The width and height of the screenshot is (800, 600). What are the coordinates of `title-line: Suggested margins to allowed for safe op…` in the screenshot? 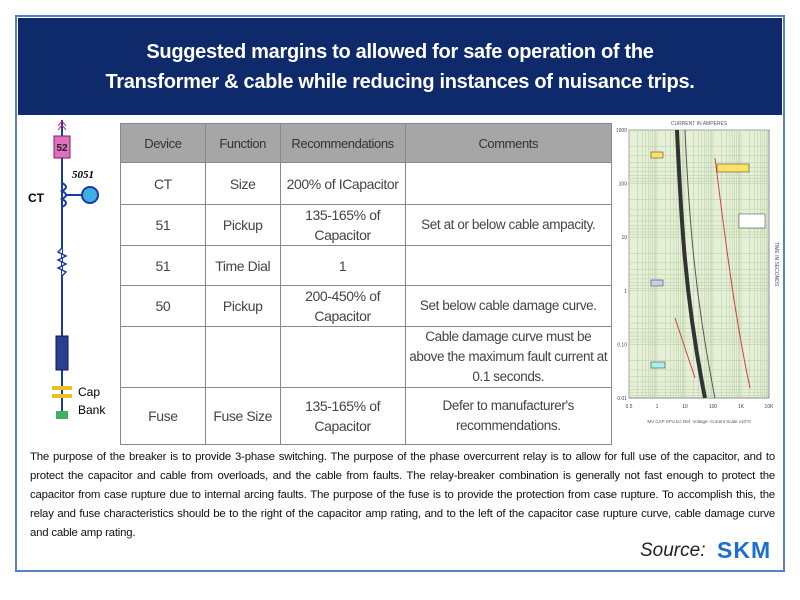 It's located at (400, 51).